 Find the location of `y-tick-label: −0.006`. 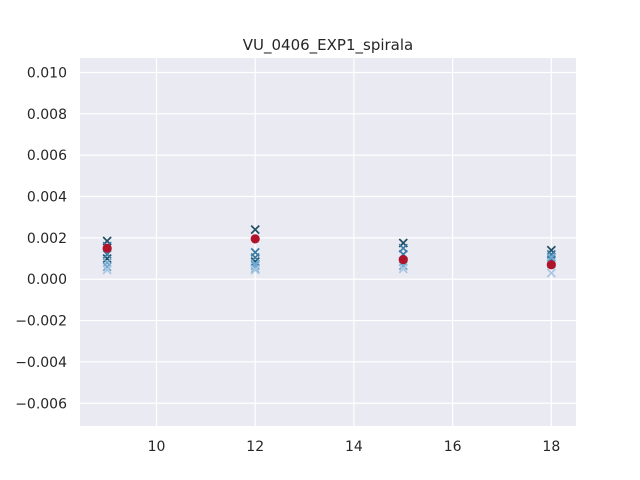

y-tick-label: −0.006 is located at coordinates (41, 404).